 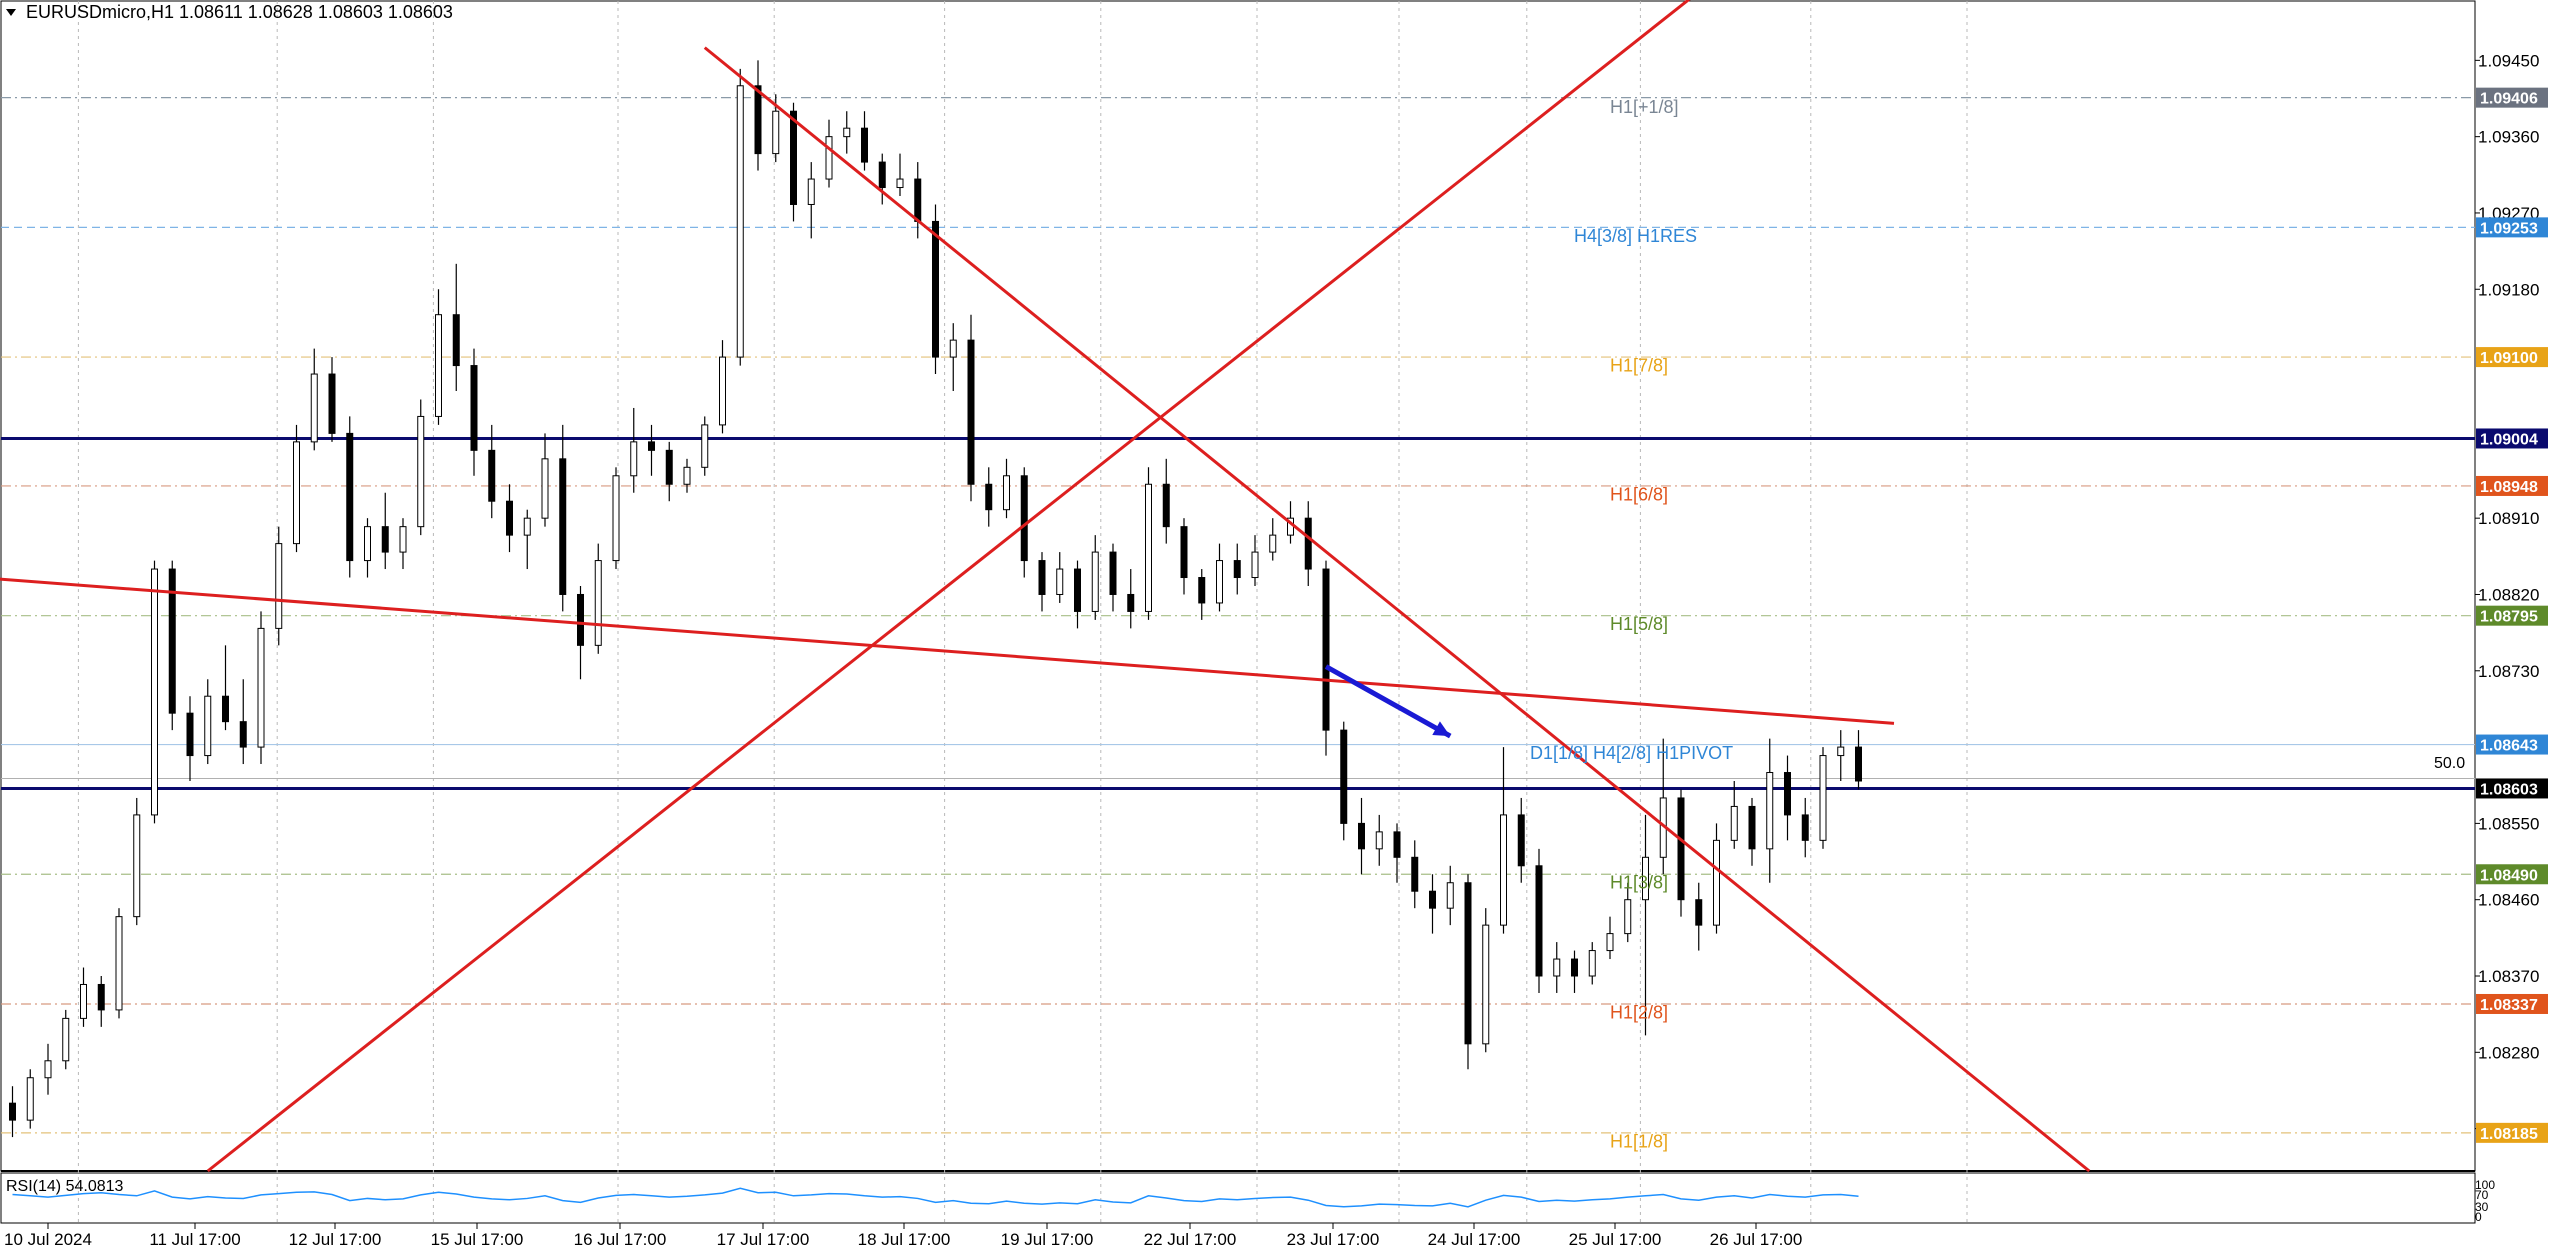 I want to click on price-badge-label-1: 1.09253, so click(x=2509, y=228).